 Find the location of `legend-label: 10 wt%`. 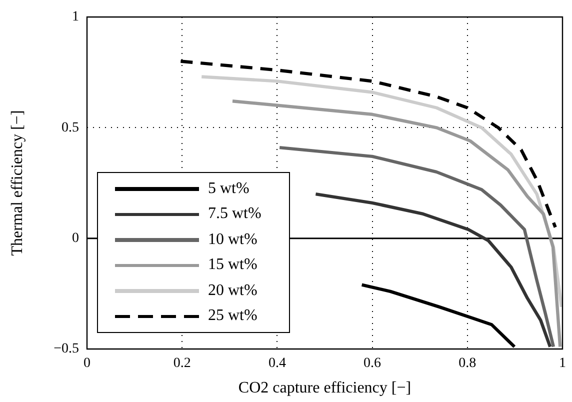

legend-label: 10 wt% is located at coordinates (233, 239).